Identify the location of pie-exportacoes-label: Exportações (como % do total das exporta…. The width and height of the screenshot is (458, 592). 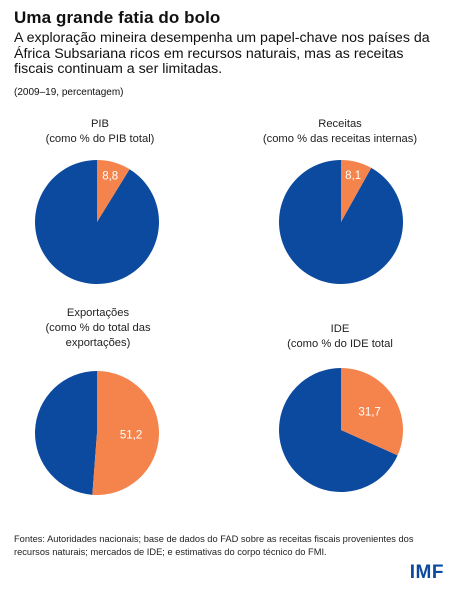
(98, 328).